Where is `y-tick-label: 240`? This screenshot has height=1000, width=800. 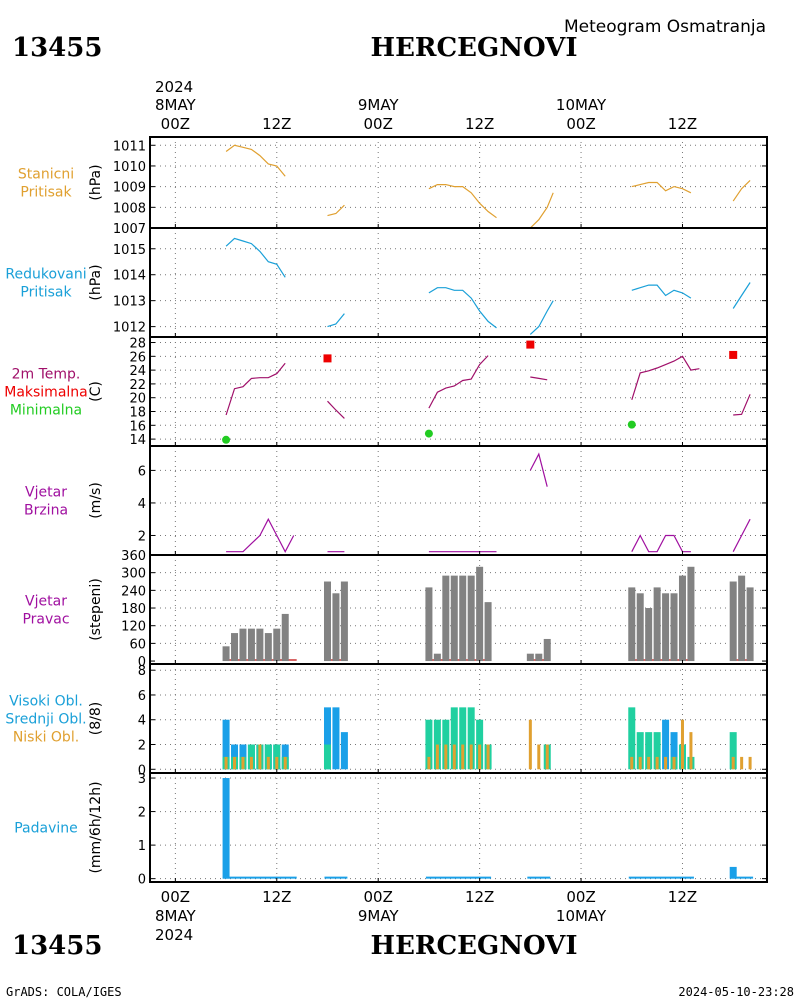 y-tick-label: 240 is located at coordinates (133, 591).